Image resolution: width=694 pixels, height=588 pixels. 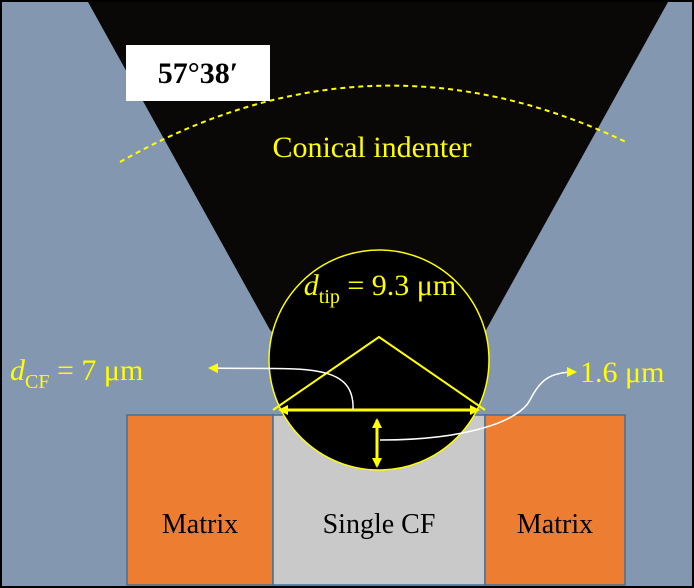 I want to click on matrix-right, so click(x=555, y=500).